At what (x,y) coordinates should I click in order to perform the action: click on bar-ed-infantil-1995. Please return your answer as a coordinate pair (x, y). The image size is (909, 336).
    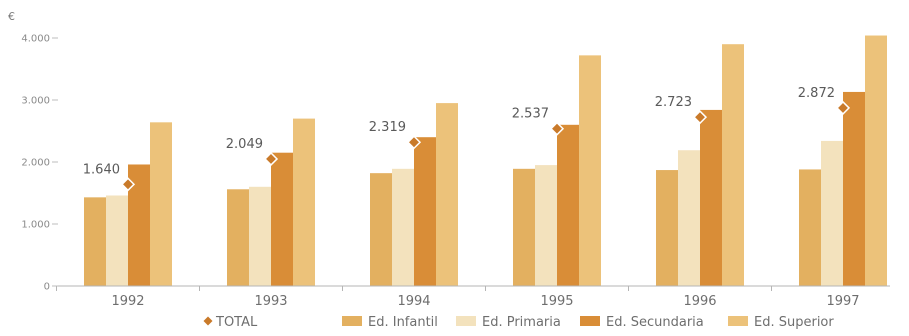
    Looking at the image, I should click on (524, 227).